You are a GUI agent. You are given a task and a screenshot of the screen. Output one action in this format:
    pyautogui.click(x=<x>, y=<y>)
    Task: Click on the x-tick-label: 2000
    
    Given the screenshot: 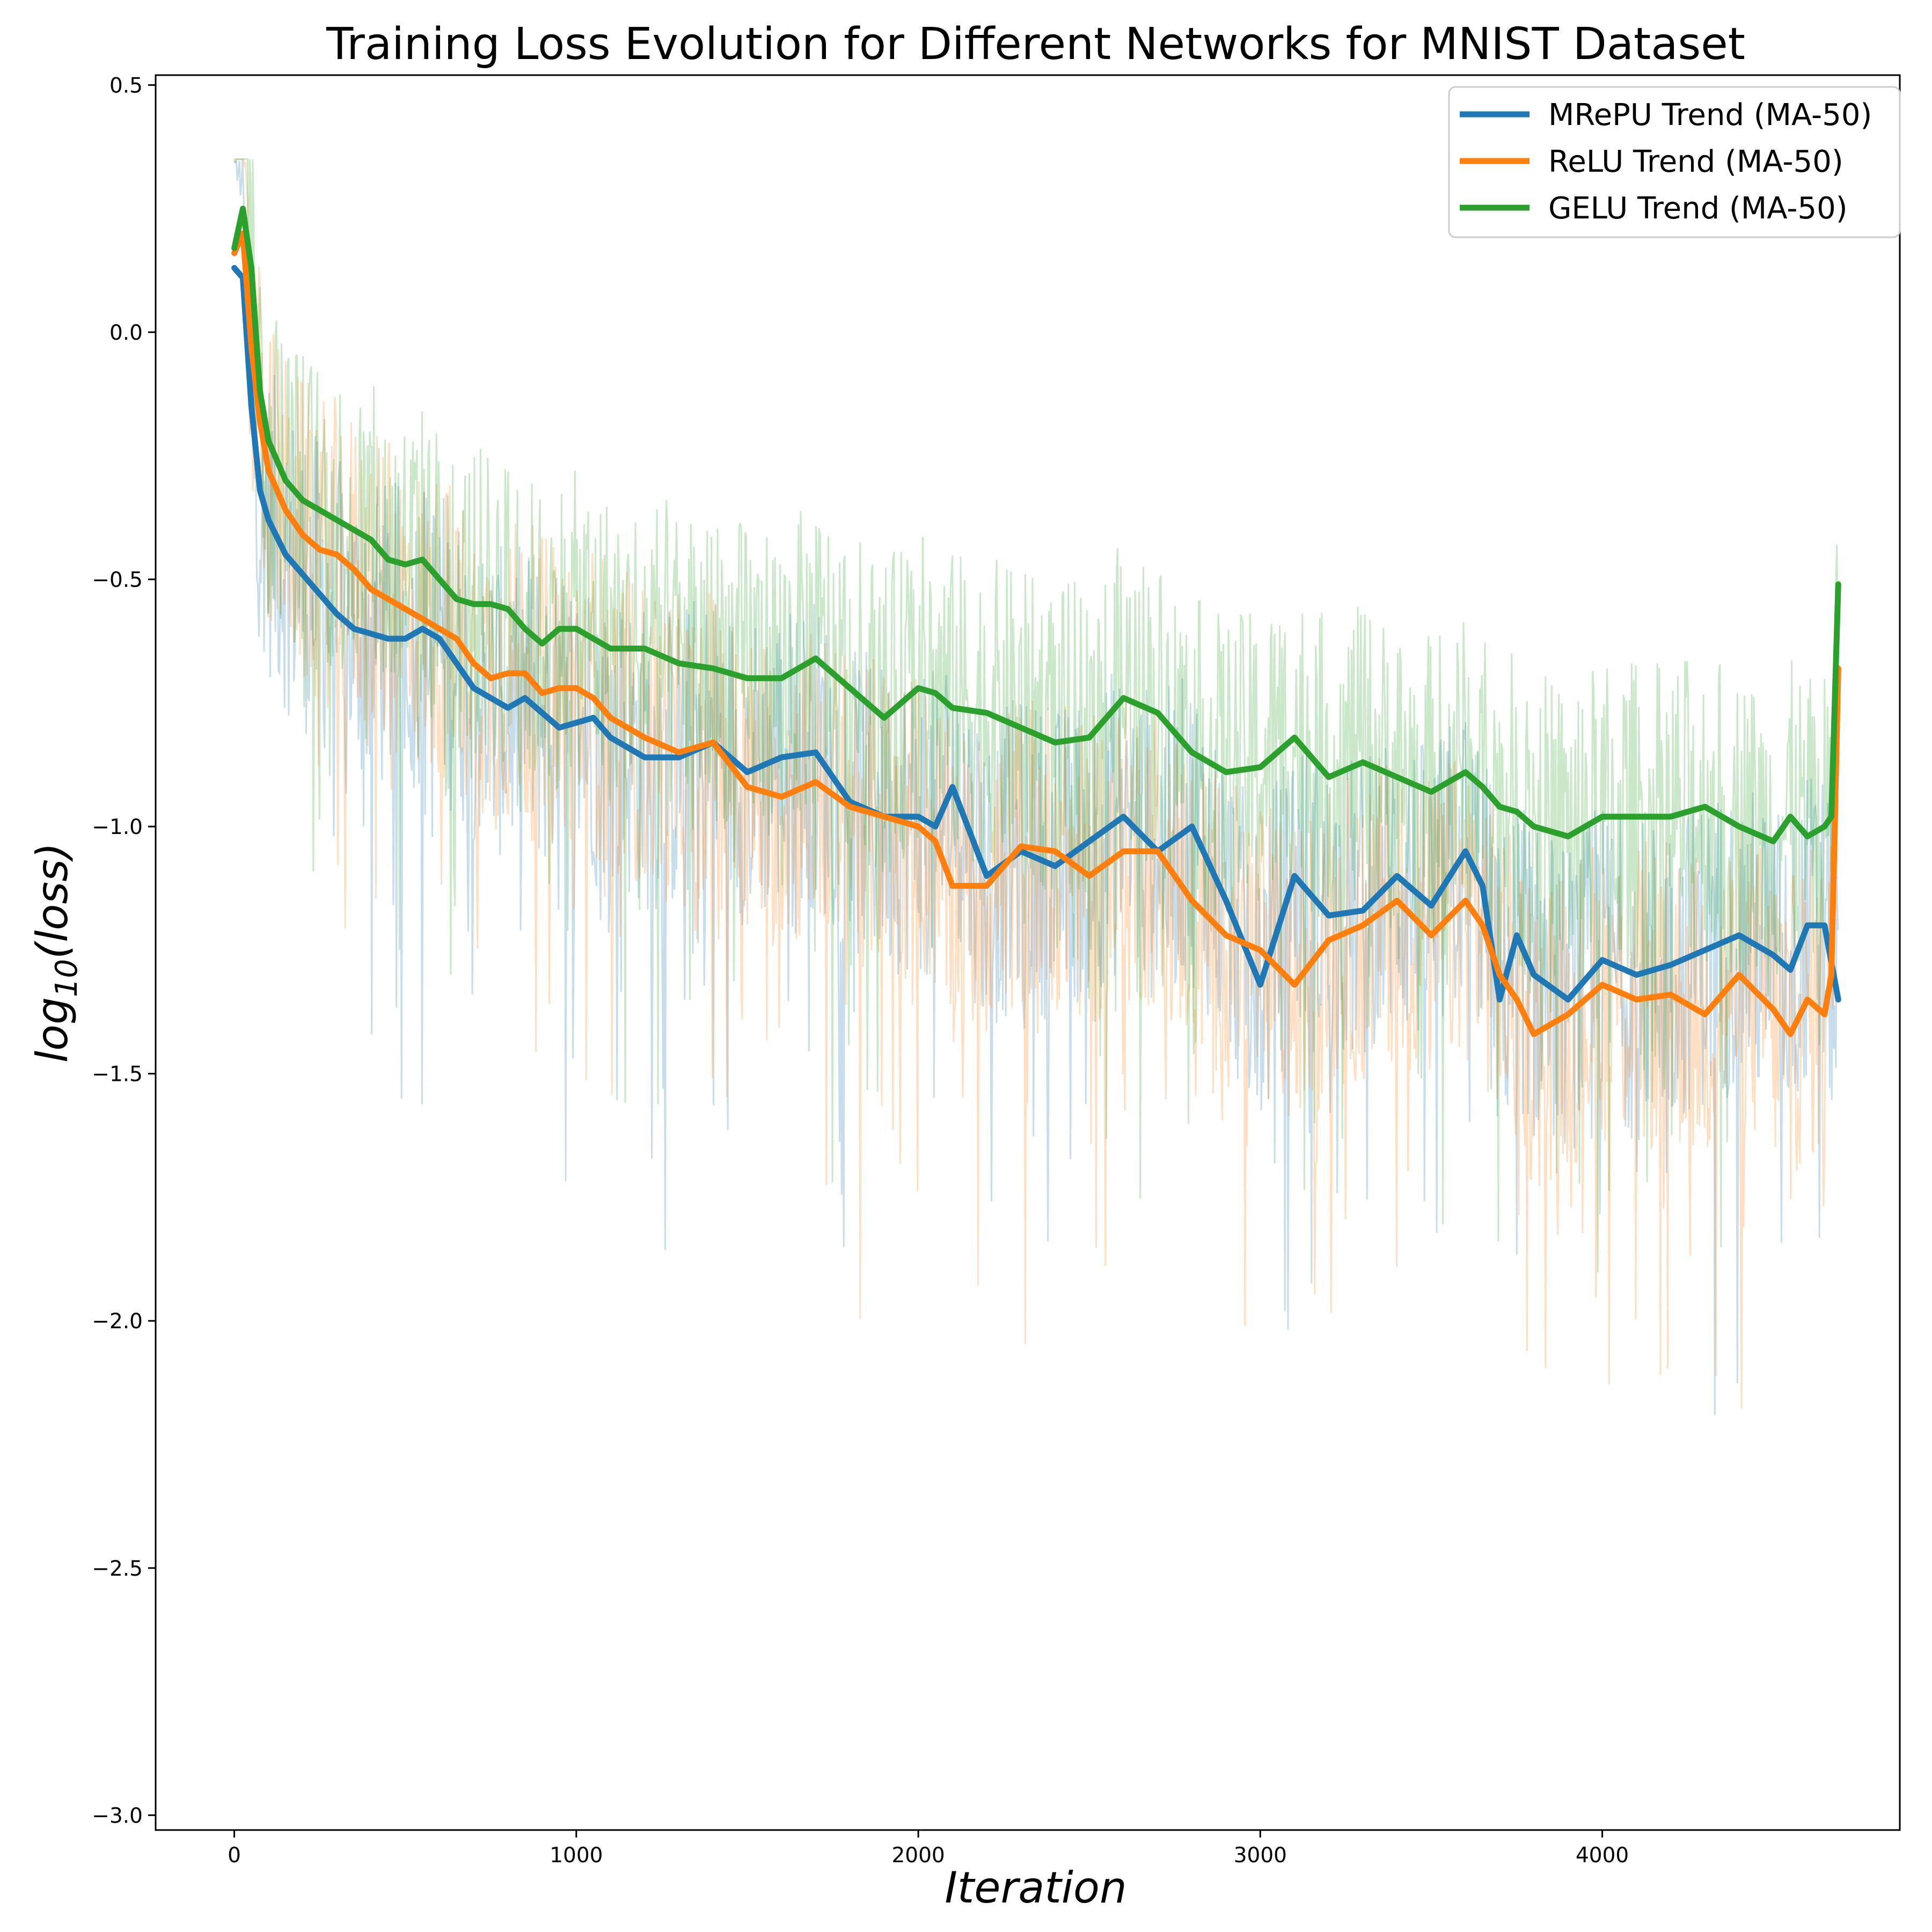 What is the action you would take?
    pyautogui.click(x=918, y=1855)
    